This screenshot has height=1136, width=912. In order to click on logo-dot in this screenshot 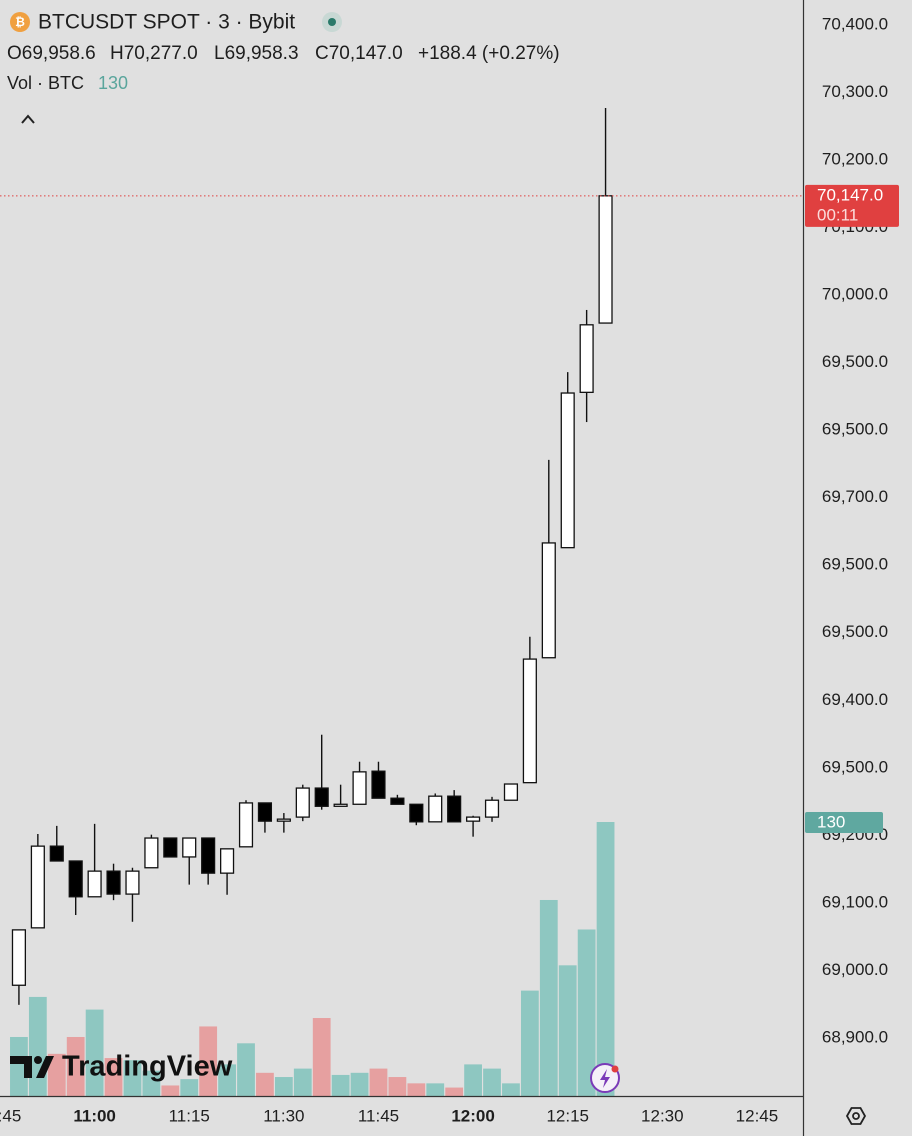, I will do `click(38, 1060)`.